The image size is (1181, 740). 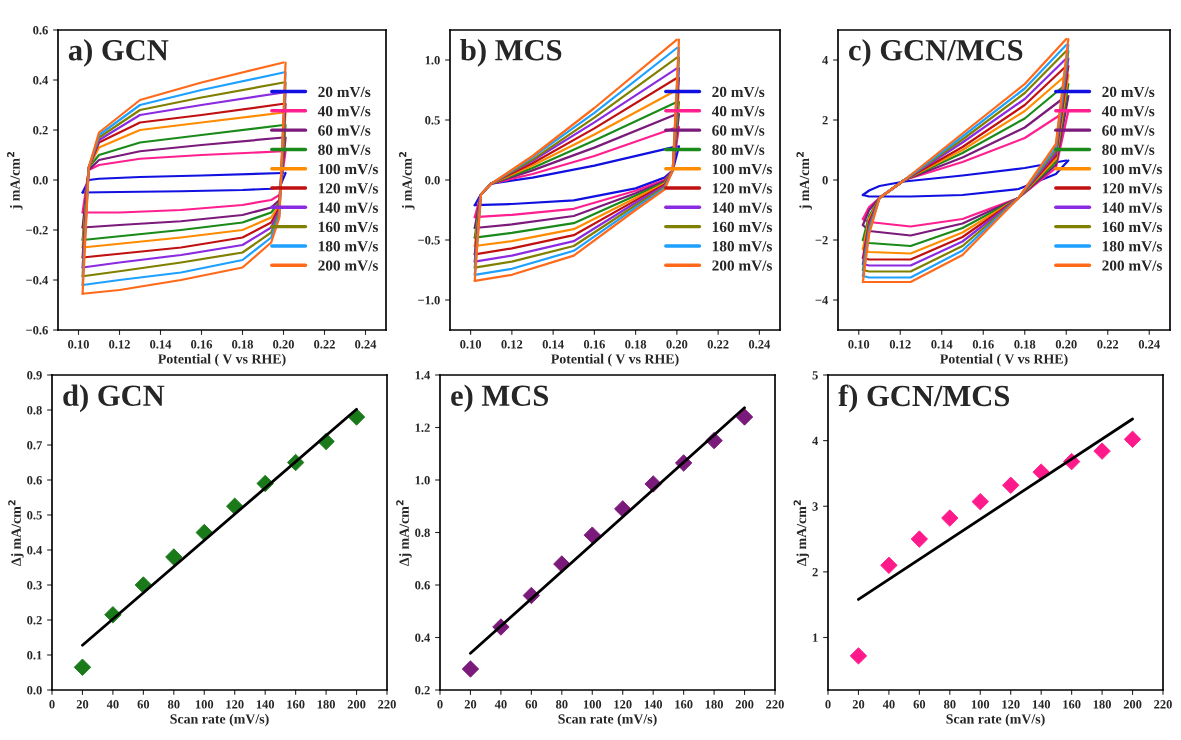 What do you see at coordinates (34, 515) in the screenshot?
I see `y-tick-label: 0.5` at bounding box center [34, 515].